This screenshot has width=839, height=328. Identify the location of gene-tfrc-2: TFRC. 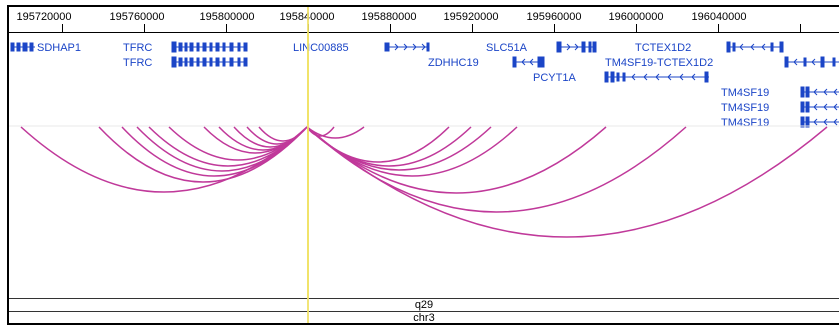
(185, 62).